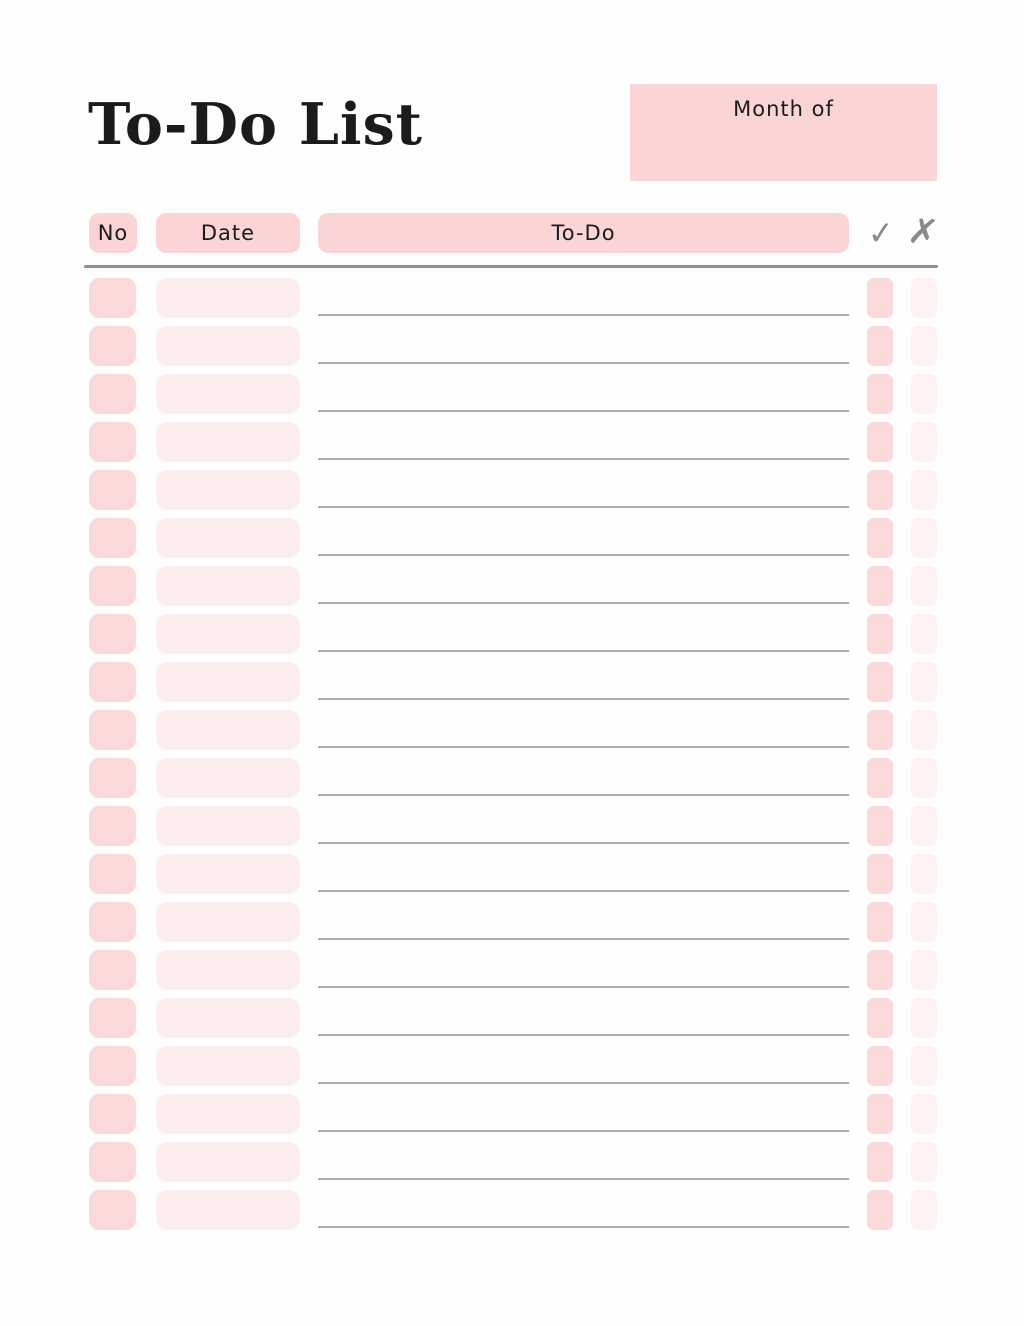 The height and width of the screenshot is (1326, 1024). Describe the element at coordinates (783, 150) in the screenshot. I see `month-value-field` at that location.